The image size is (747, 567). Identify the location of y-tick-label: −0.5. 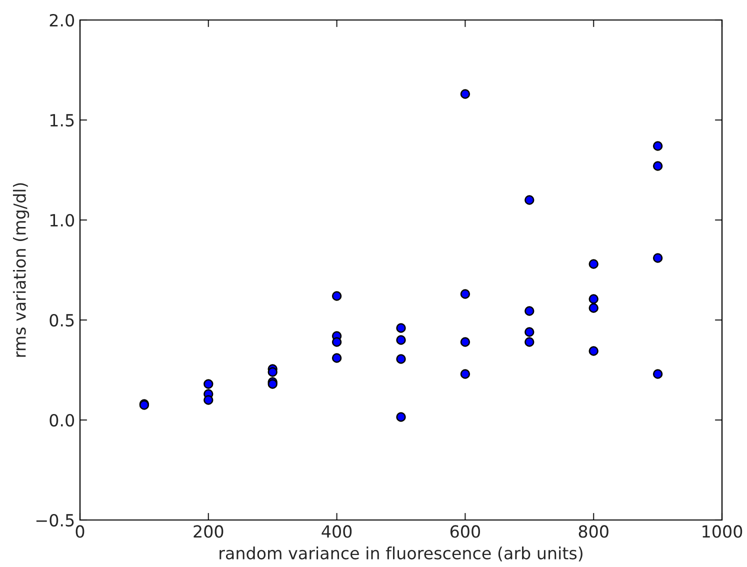
(55, 520).